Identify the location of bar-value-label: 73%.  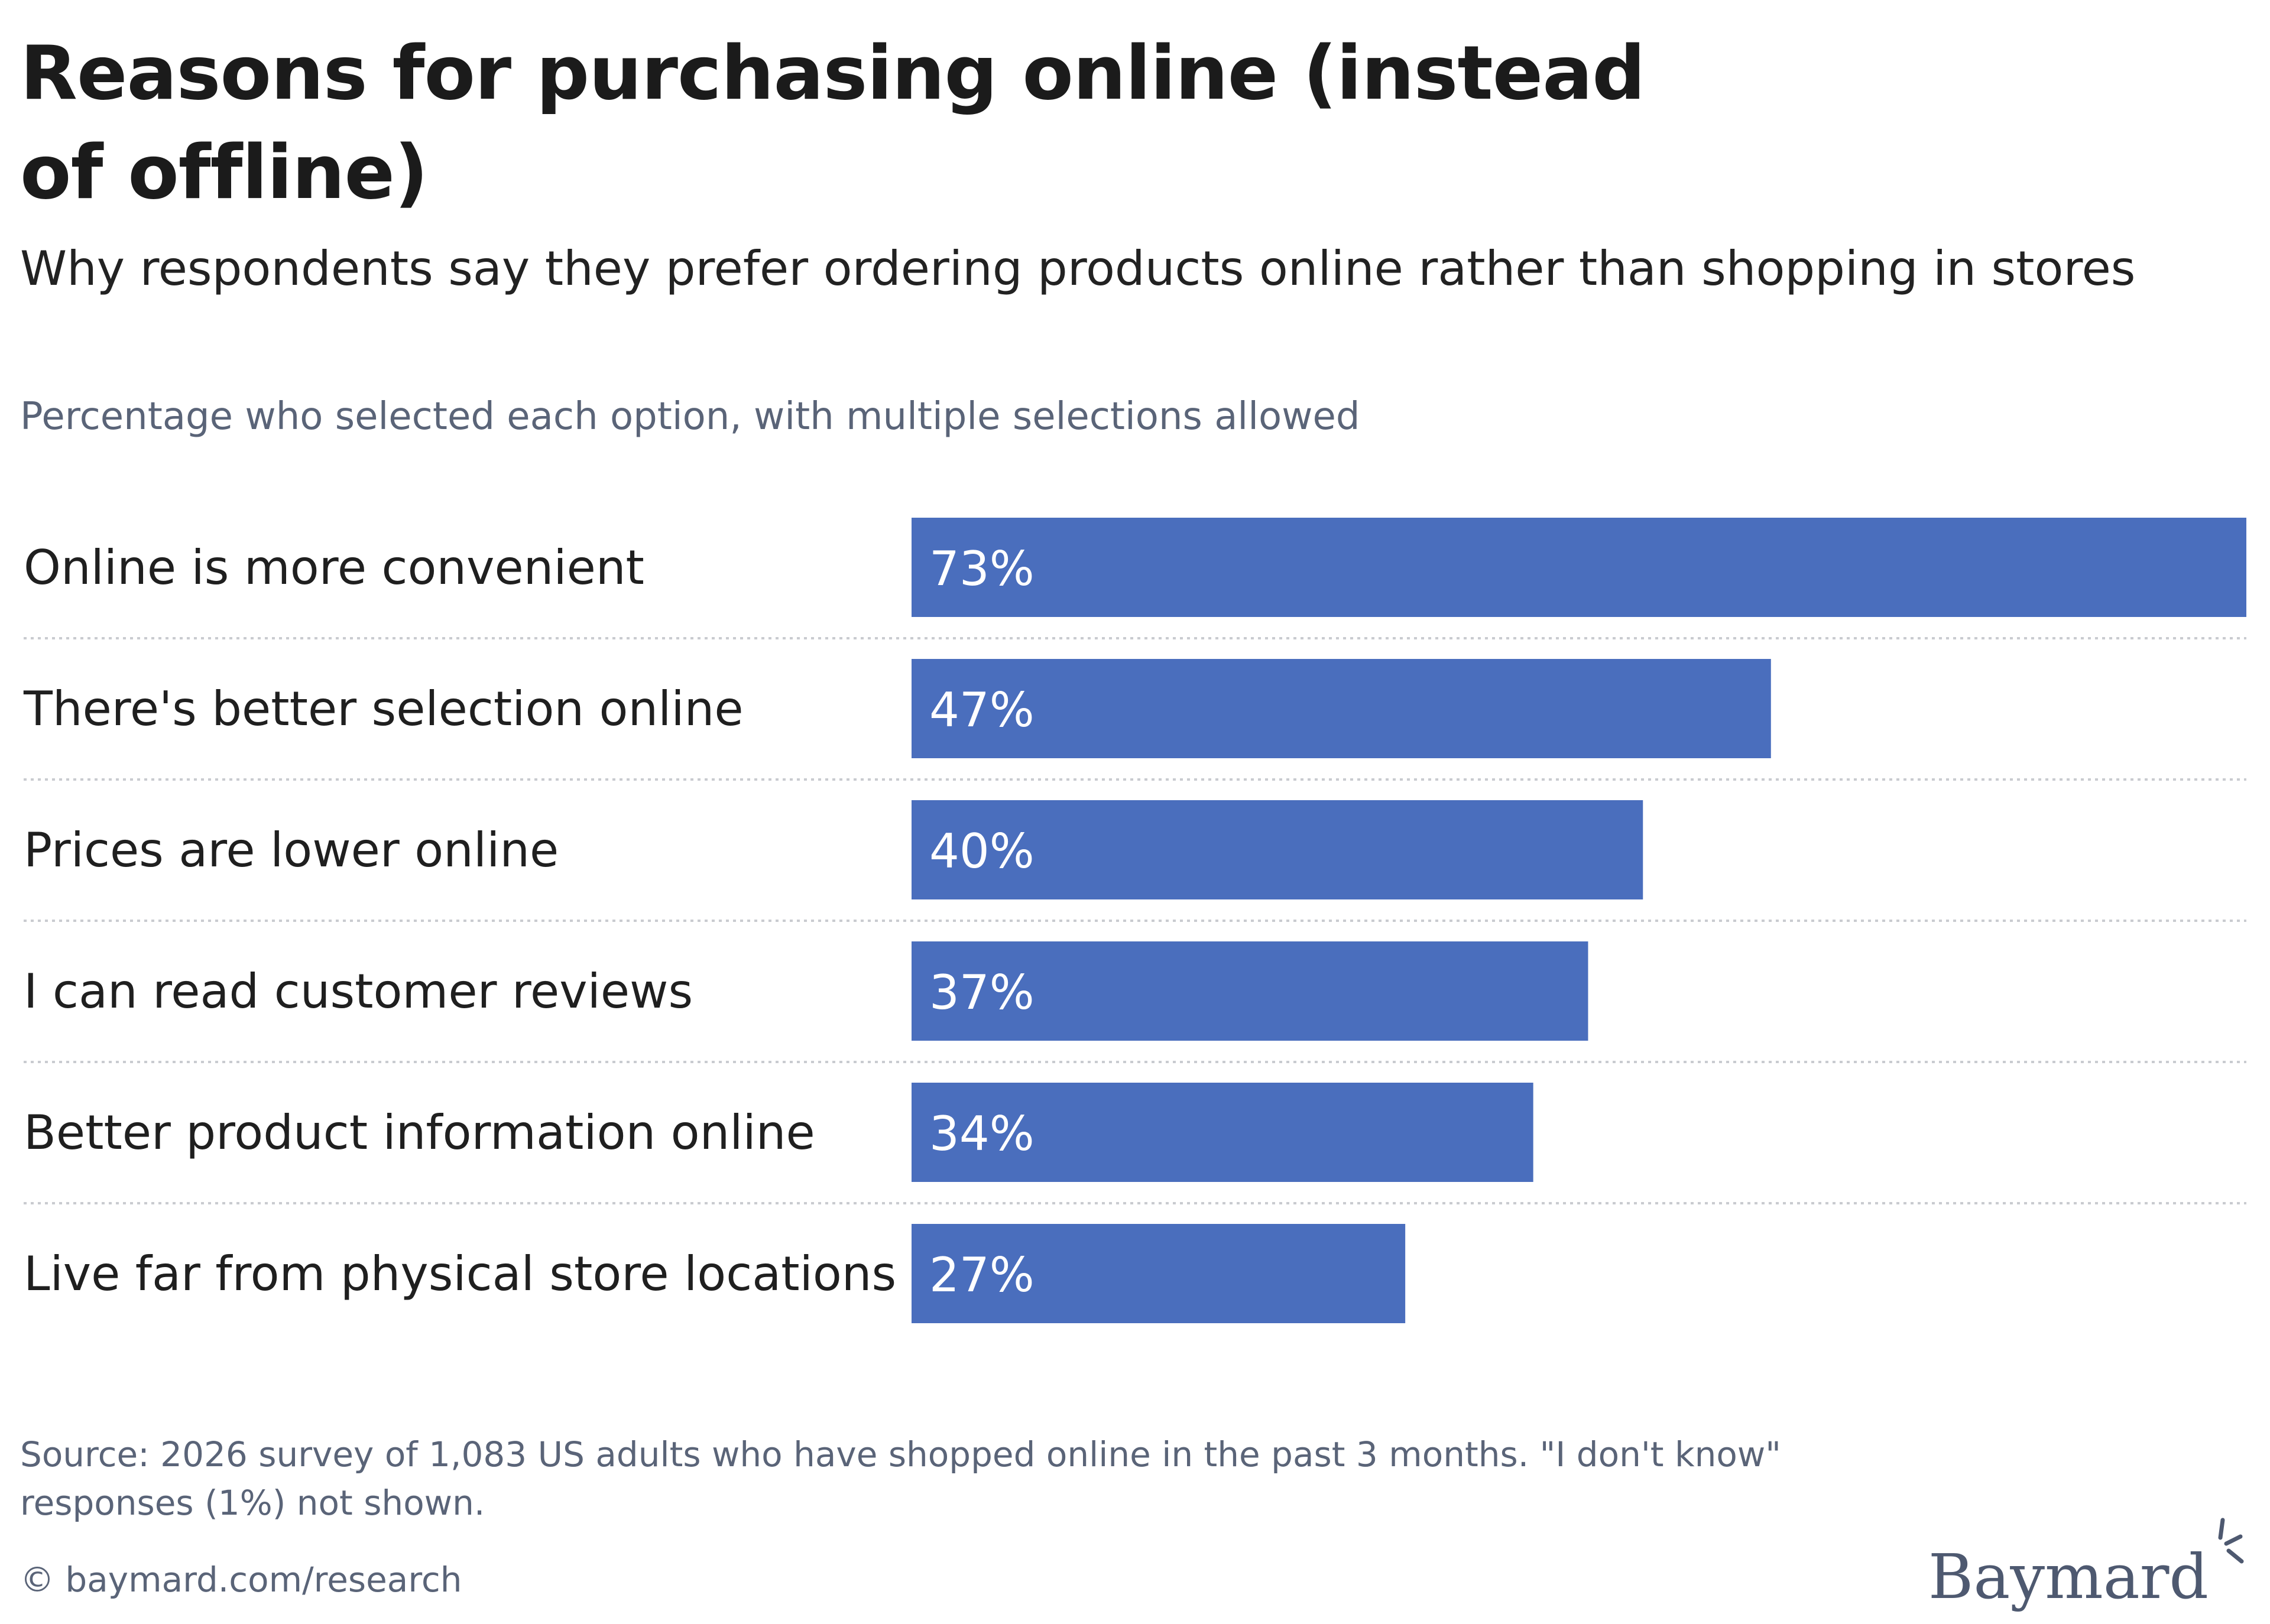
(982, 568).